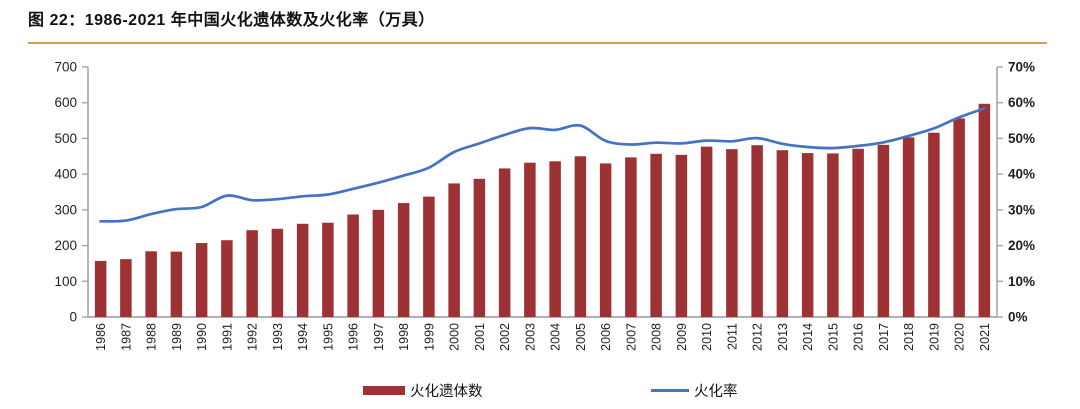 The image size is (1080, 409). Describe the element at coordinates (429, 337) in the screenshot. I see `x-label-1999: 1999` at that location.